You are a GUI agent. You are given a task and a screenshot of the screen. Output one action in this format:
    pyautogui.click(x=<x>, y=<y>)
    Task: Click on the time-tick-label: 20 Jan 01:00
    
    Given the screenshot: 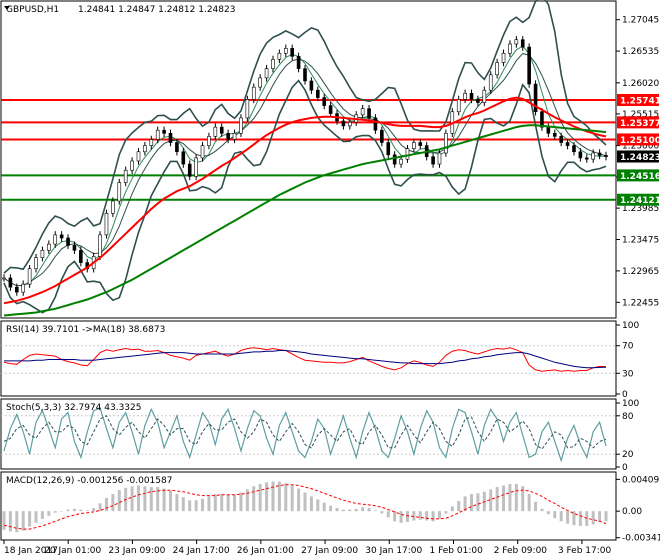 What is the action you would take?
    pyautogui.click(x=72, y=551)
    